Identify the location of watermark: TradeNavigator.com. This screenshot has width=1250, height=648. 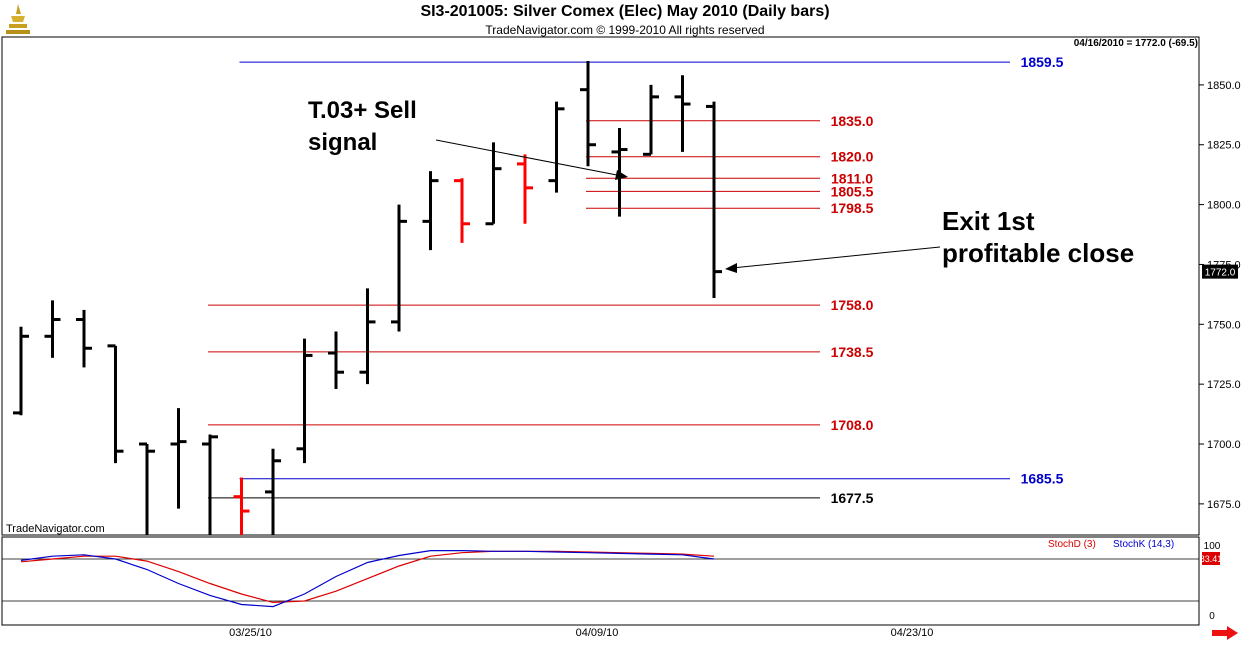
(55, 529).